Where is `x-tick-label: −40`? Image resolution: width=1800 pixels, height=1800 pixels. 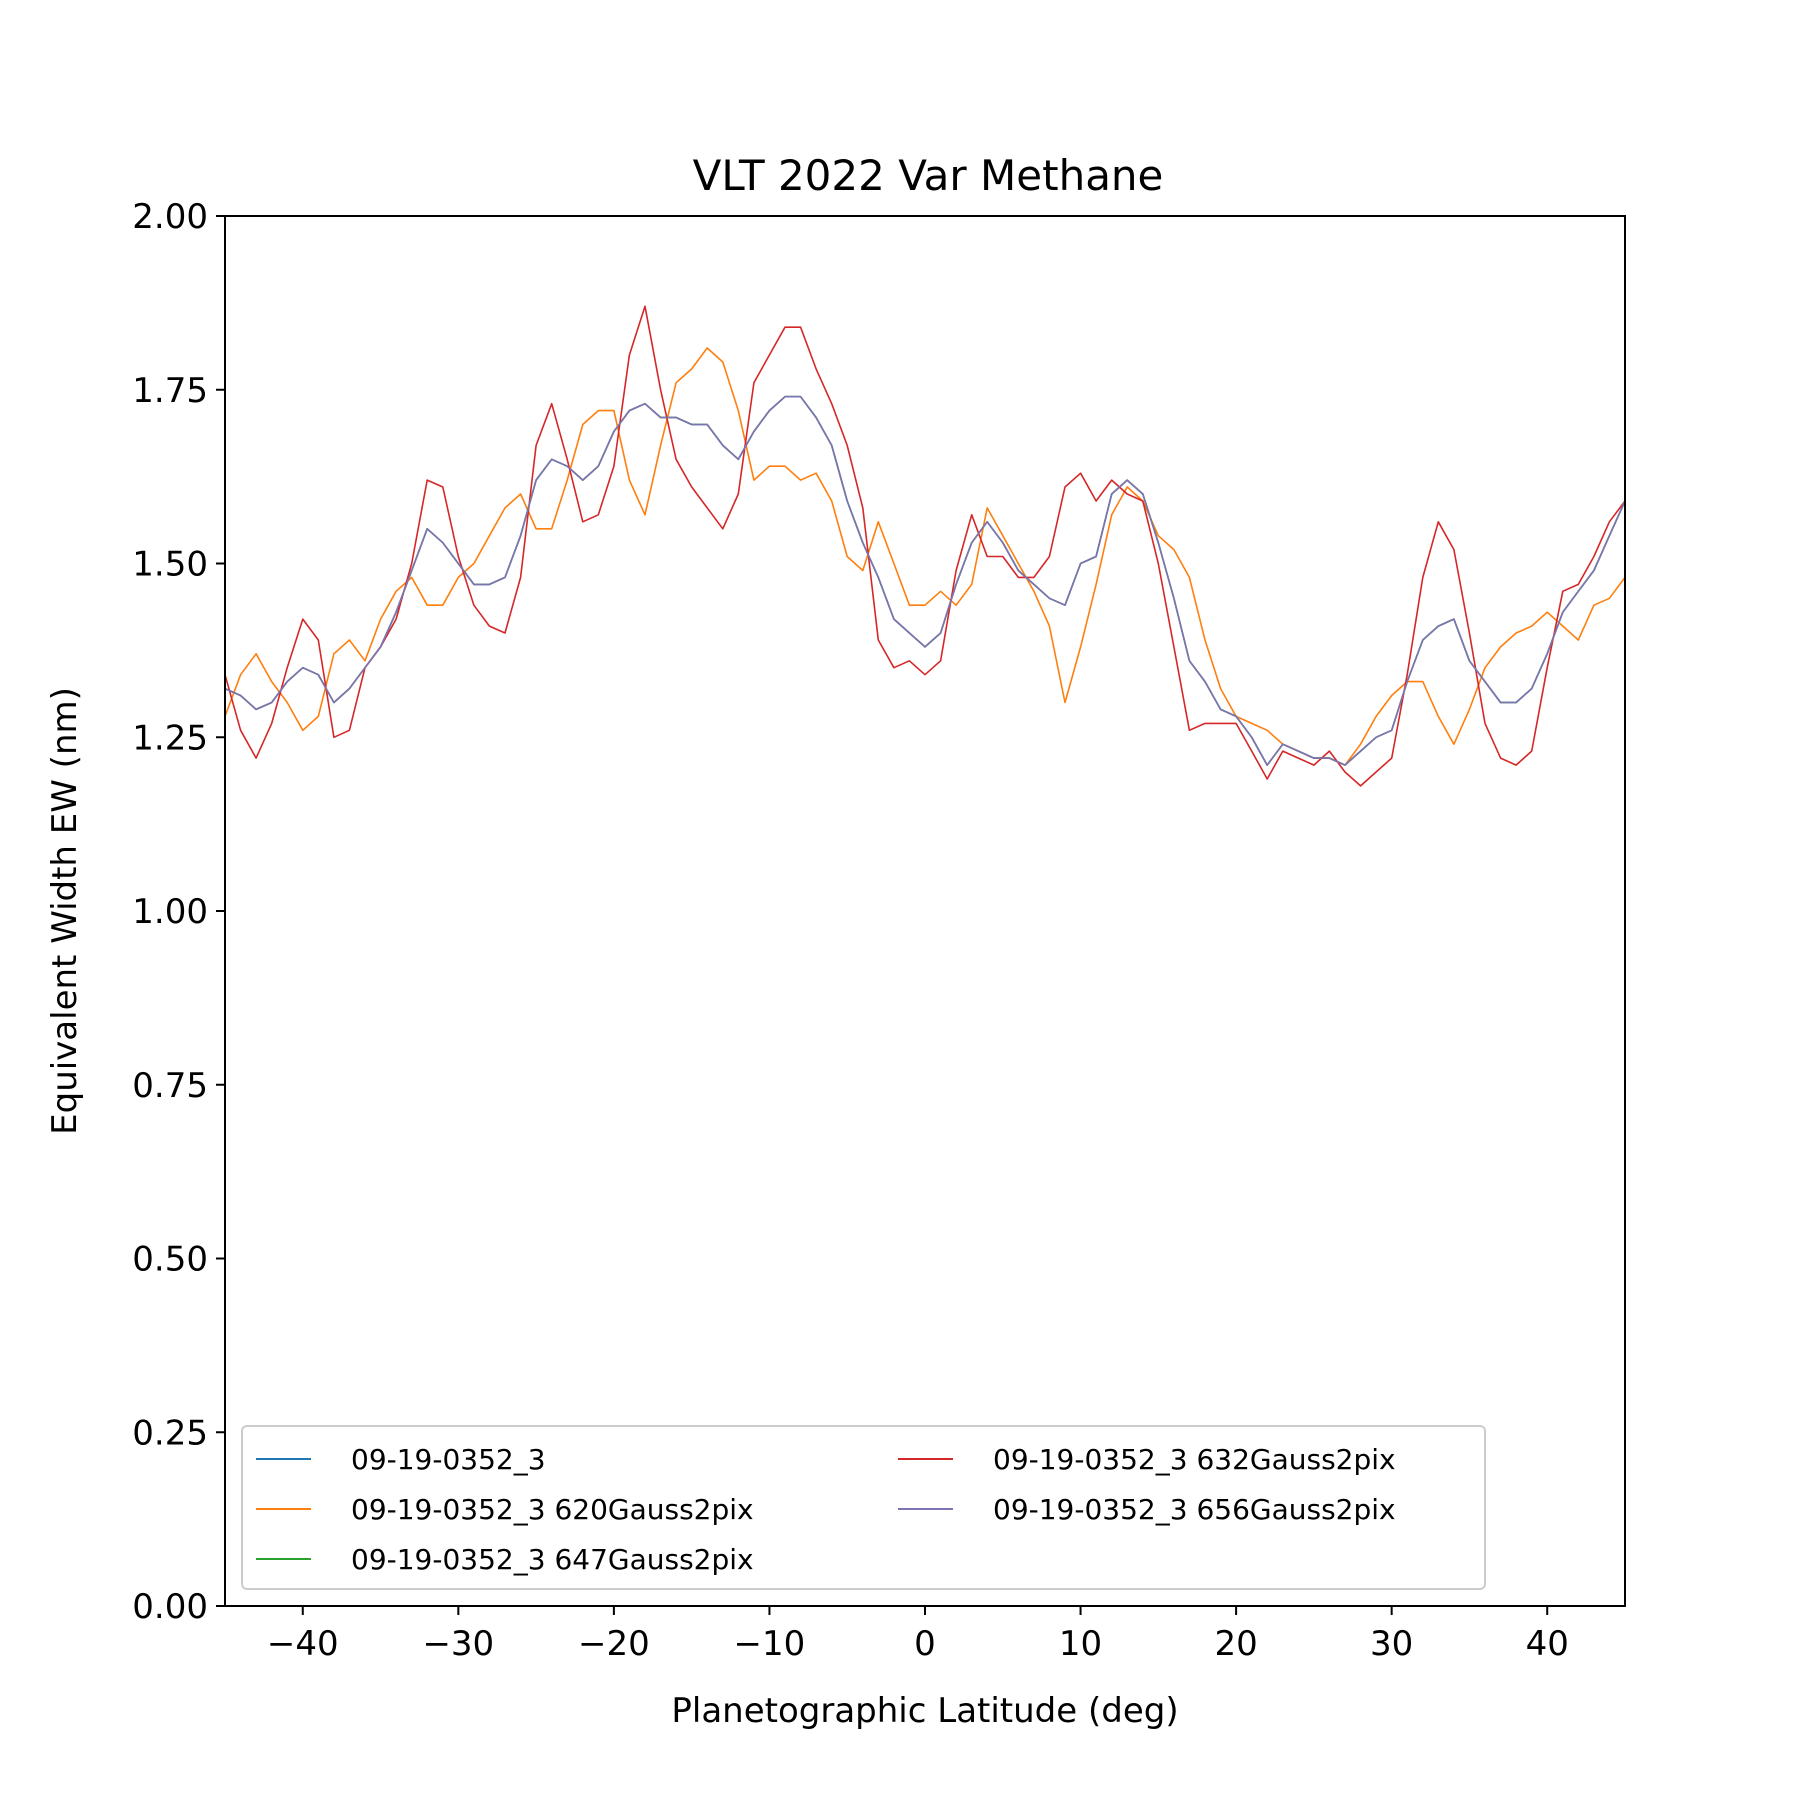
x-tick-label: −40 is located at coordinates (303, 1644).